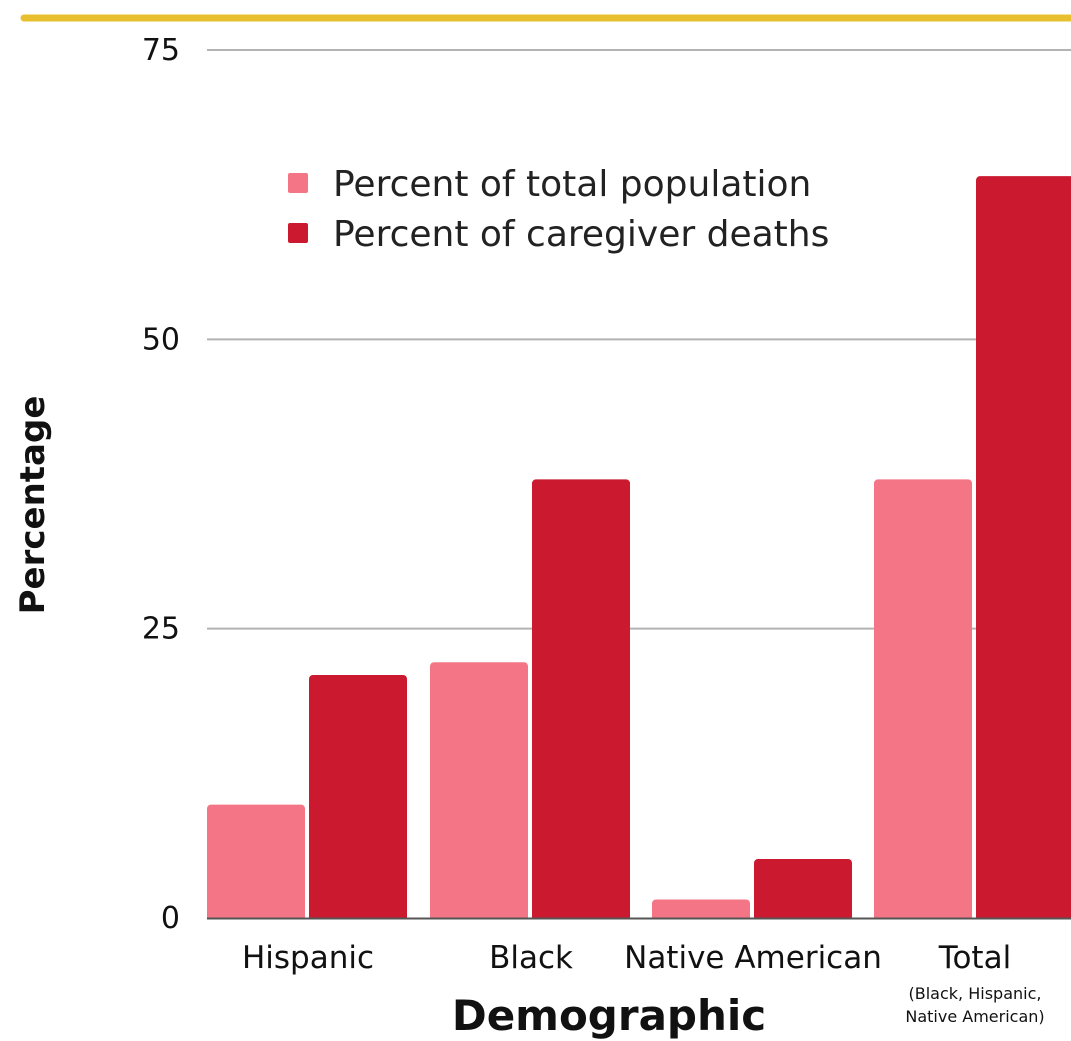 The height and width of the screenshot is (1041, 1071). Describe the element at coordinates (33, 505) in the screenshot. I see `y-axis-title: Percentage` at that location.